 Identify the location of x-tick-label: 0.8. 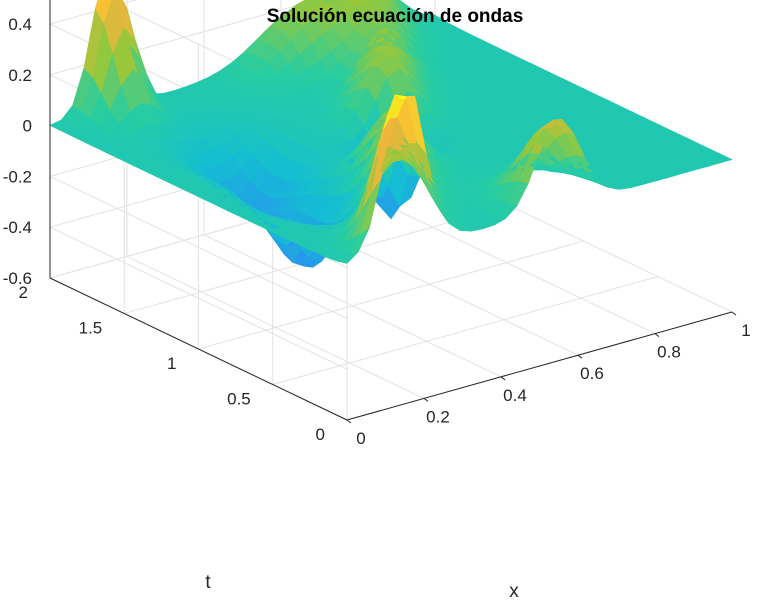
(669, 352).